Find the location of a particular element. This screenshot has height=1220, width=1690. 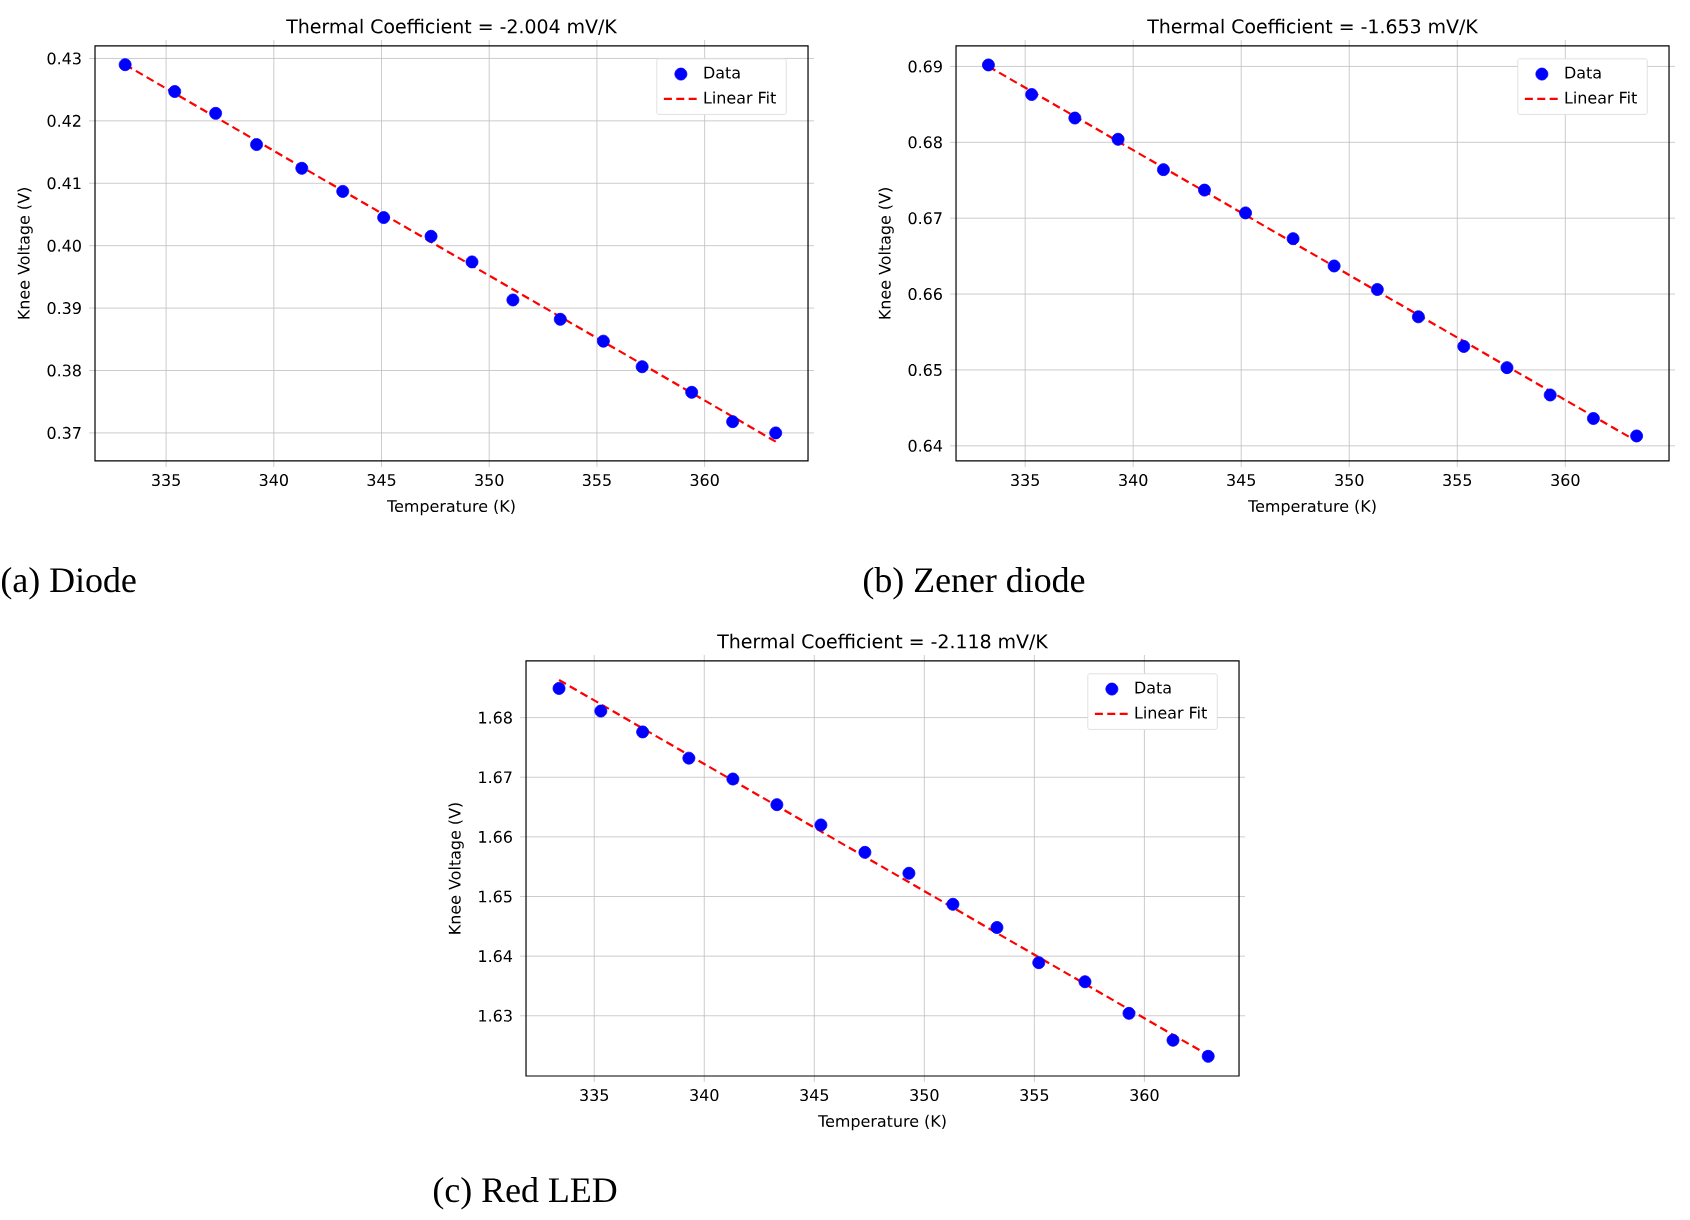

y-tick-label: 0.67 is located at coordinates (925, 218).